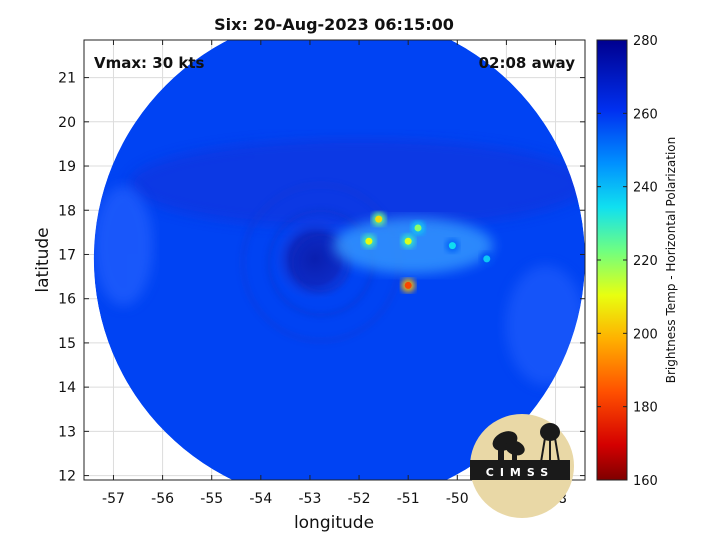  I want to click on y-tick-label: 18, so click(67, 211).